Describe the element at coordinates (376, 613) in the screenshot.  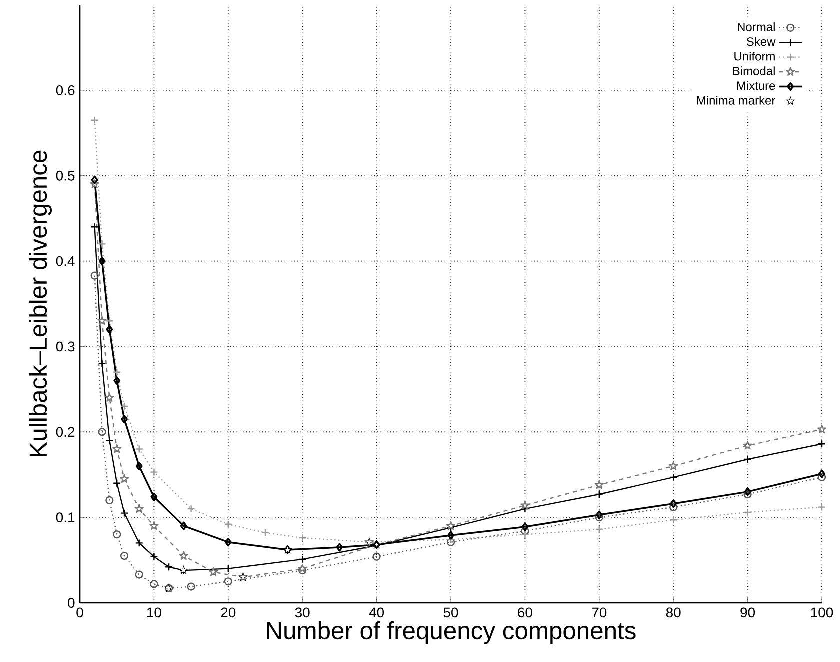
I see `x-tick-label: 40` at that location.